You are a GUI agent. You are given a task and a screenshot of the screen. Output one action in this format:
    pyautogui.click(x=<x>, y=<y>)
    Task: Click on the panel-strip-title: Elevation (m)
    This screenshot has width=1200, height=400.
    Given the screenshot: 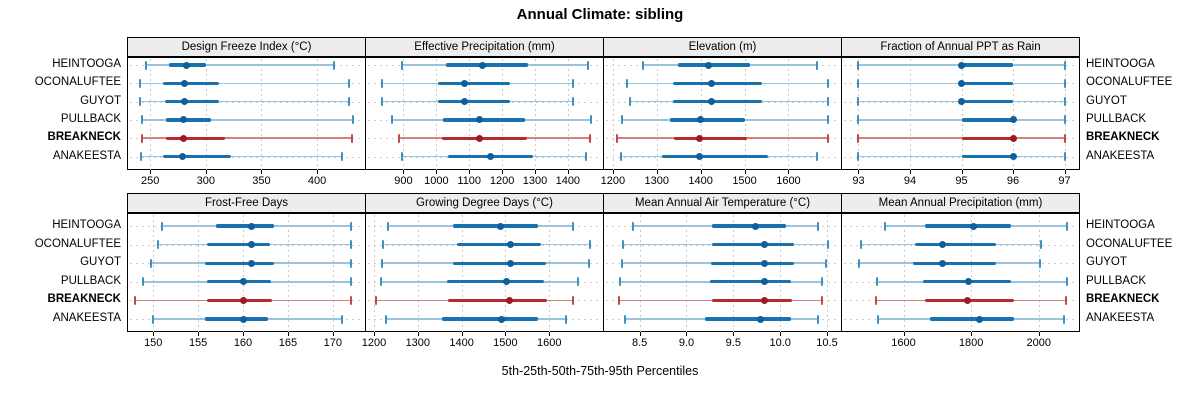 What is the action you would take?
    pyautogui.click(x=722, y=47)
    